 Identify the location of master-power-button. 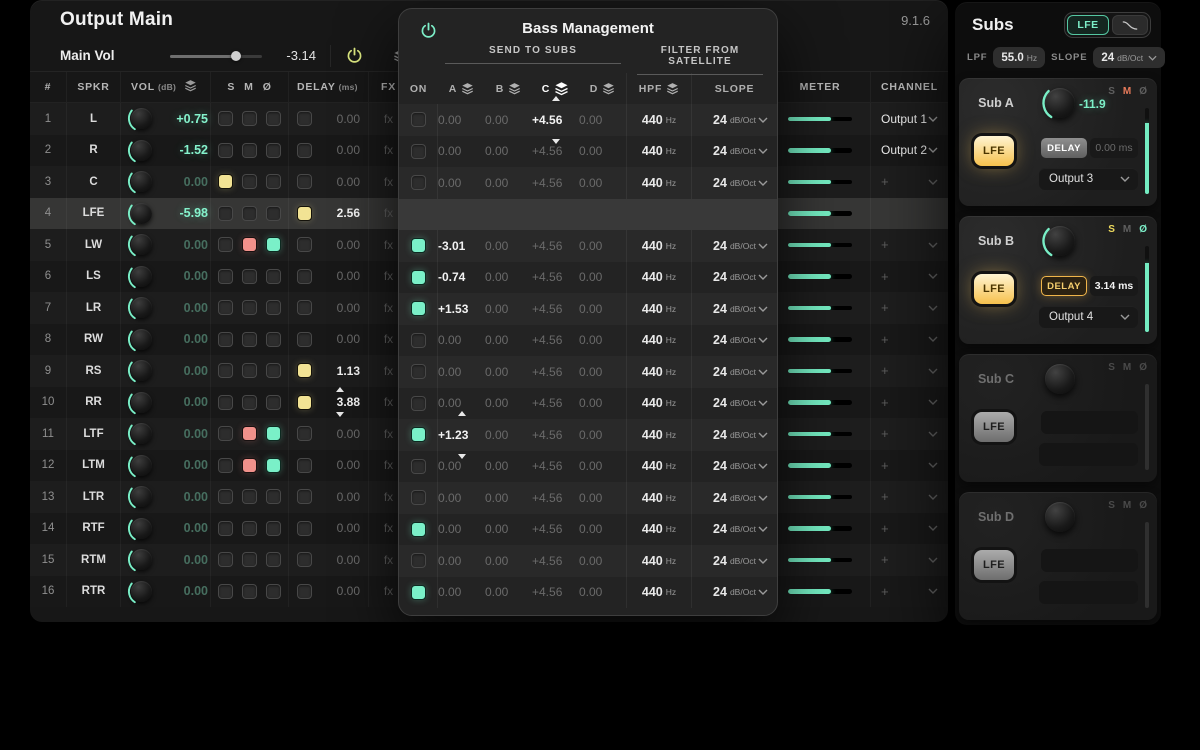
(354, 56).